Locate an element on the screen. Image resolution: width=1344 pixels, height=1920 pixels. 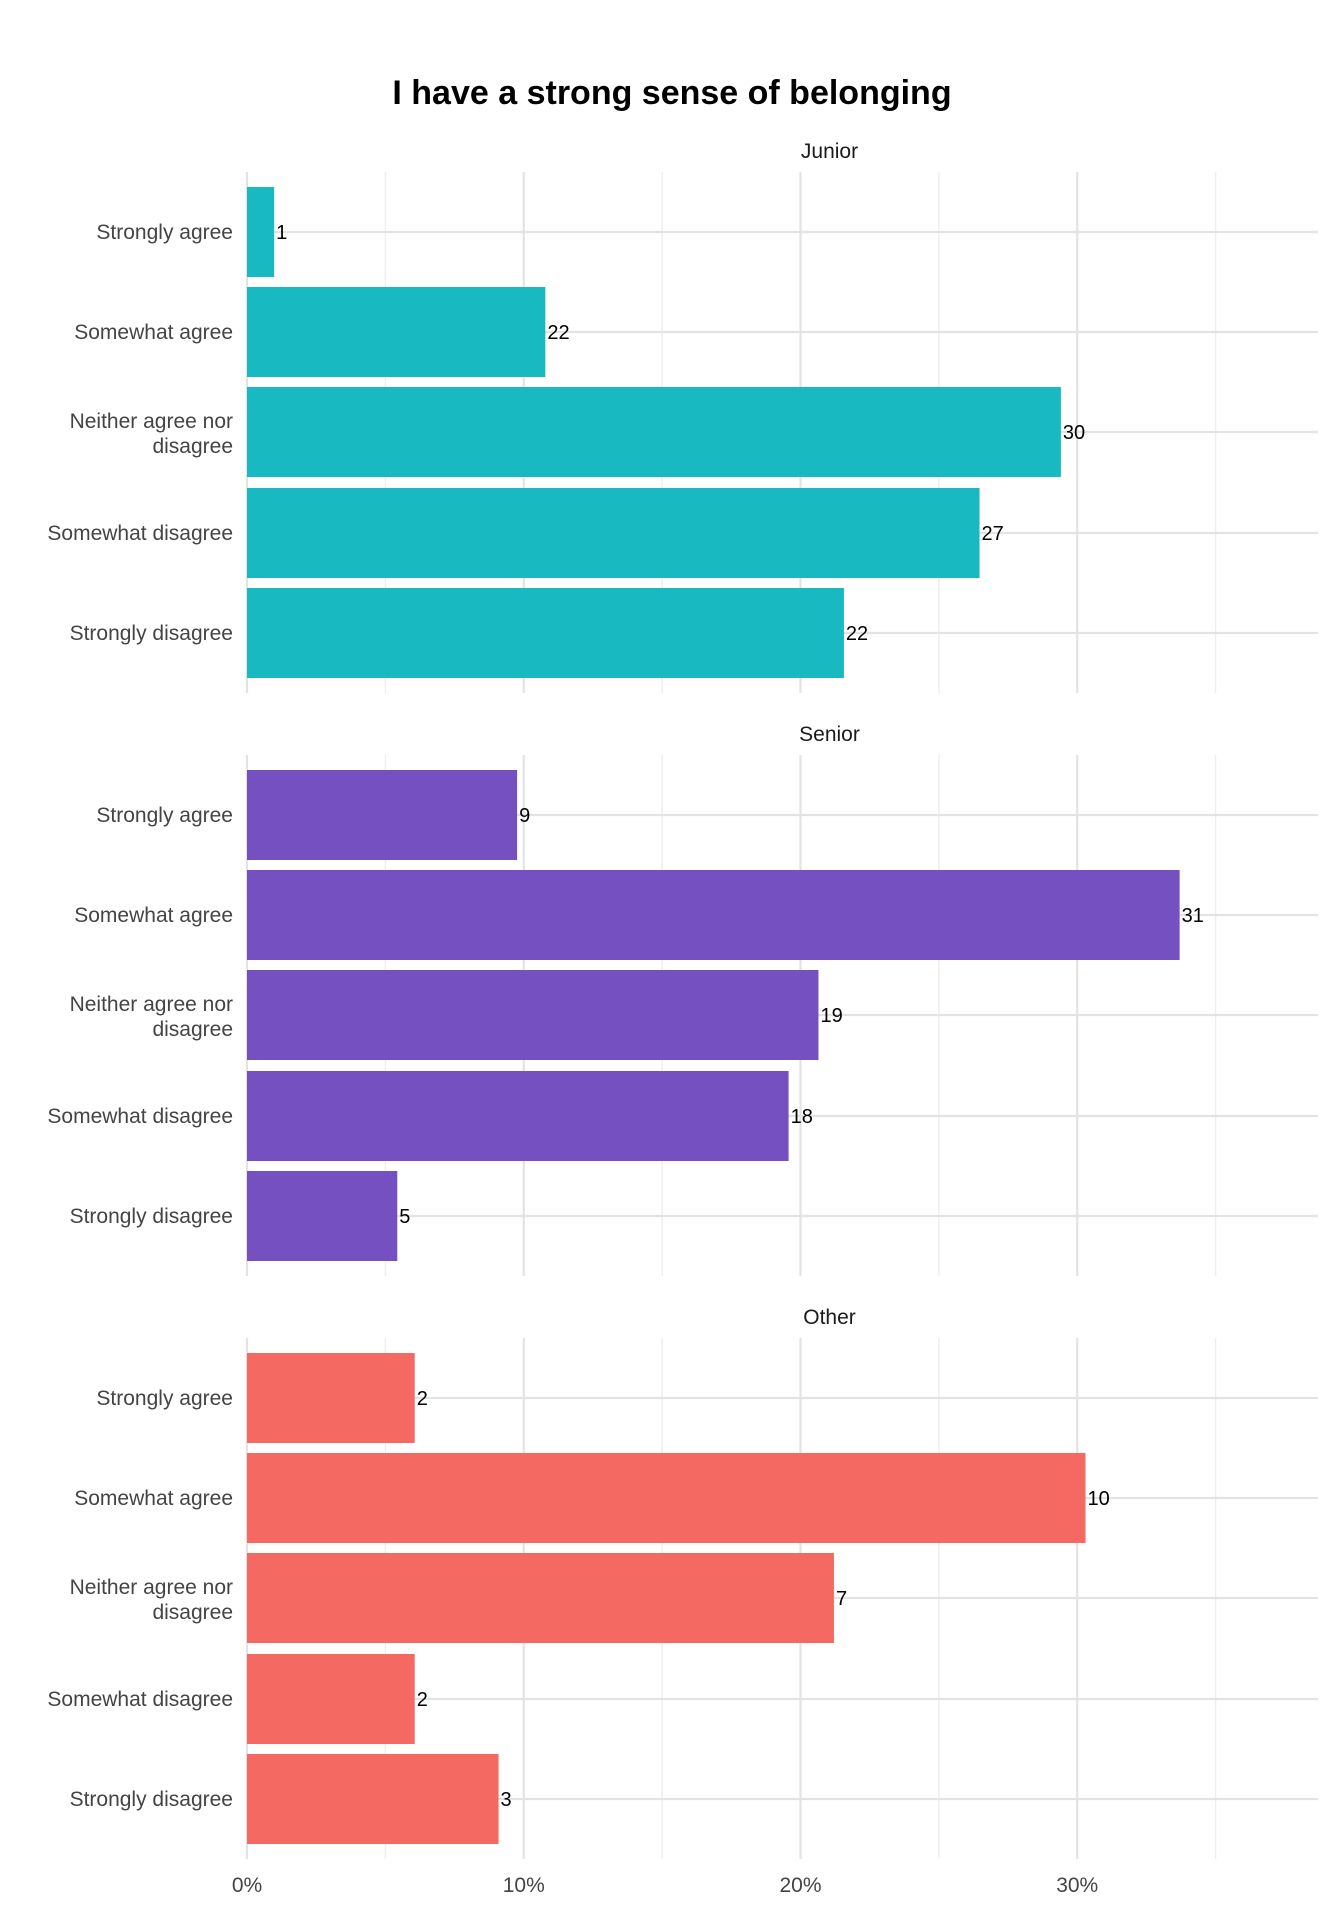
x-tick-label: 0% is located at coordinates (247, 1885).